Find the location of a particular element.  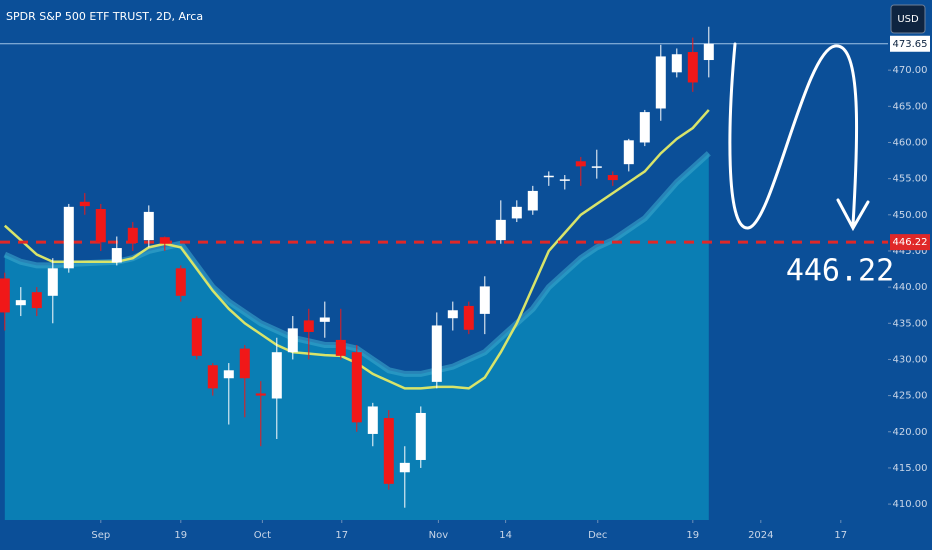

currency-label: USD is located at coordinates (908, 19).